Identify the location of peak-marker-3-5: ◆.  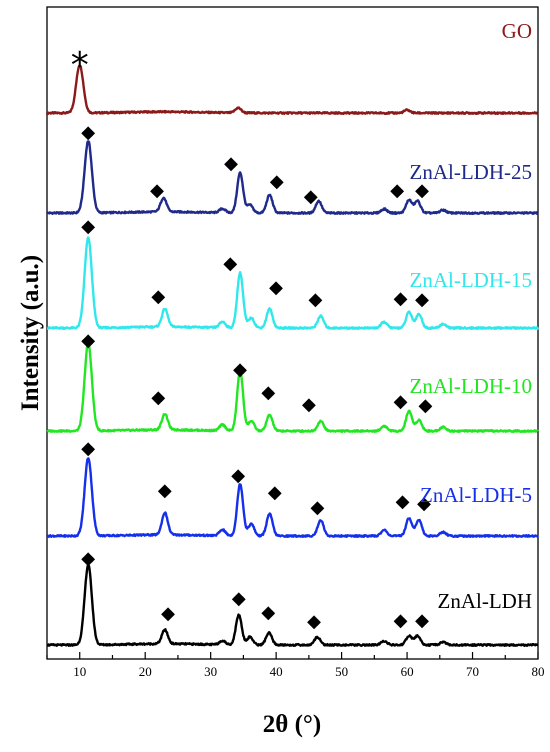
(401, 401).